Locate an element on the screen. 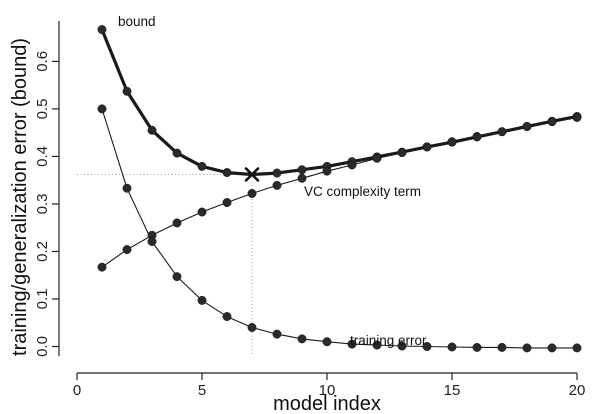  x-tick-label: 15 is located at coordinates (452, 390).